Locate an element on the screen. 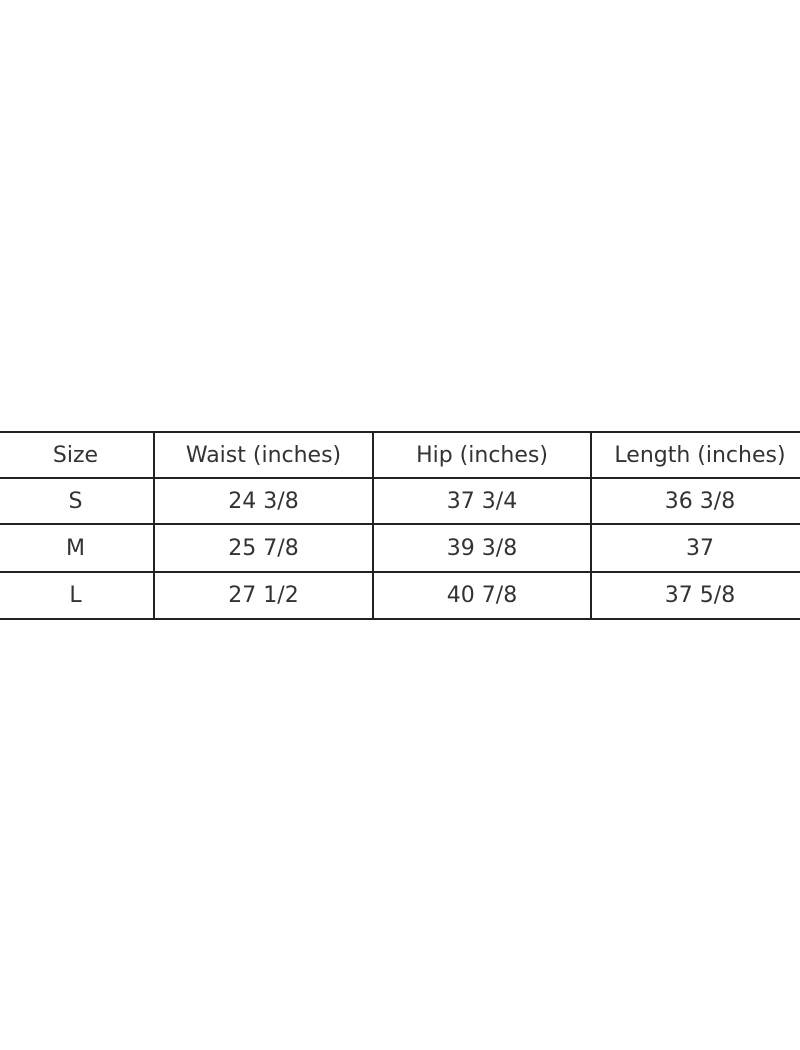 This screenshot has width=800, height=1050. cell-length: 36 3/8 is located at coordinates (695, 501).